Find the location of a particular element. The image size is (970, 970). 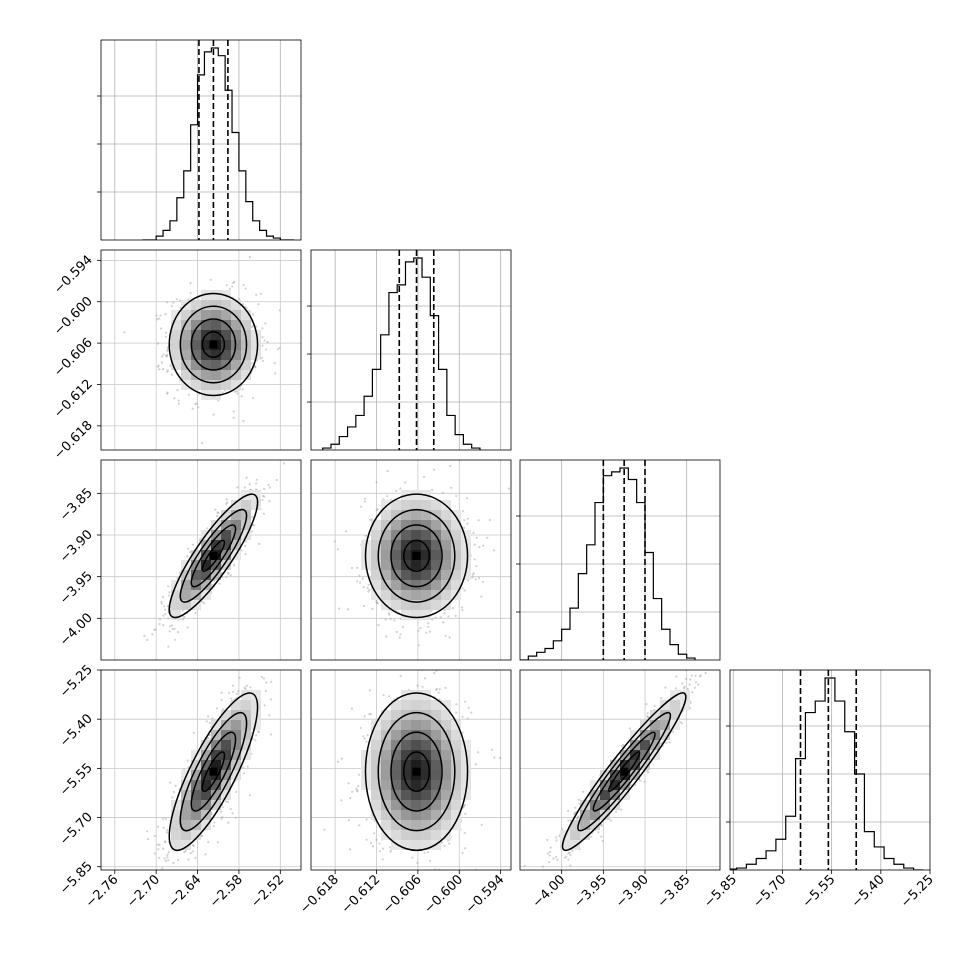

pair-2-0-peak is located at coordinates (213, 555).